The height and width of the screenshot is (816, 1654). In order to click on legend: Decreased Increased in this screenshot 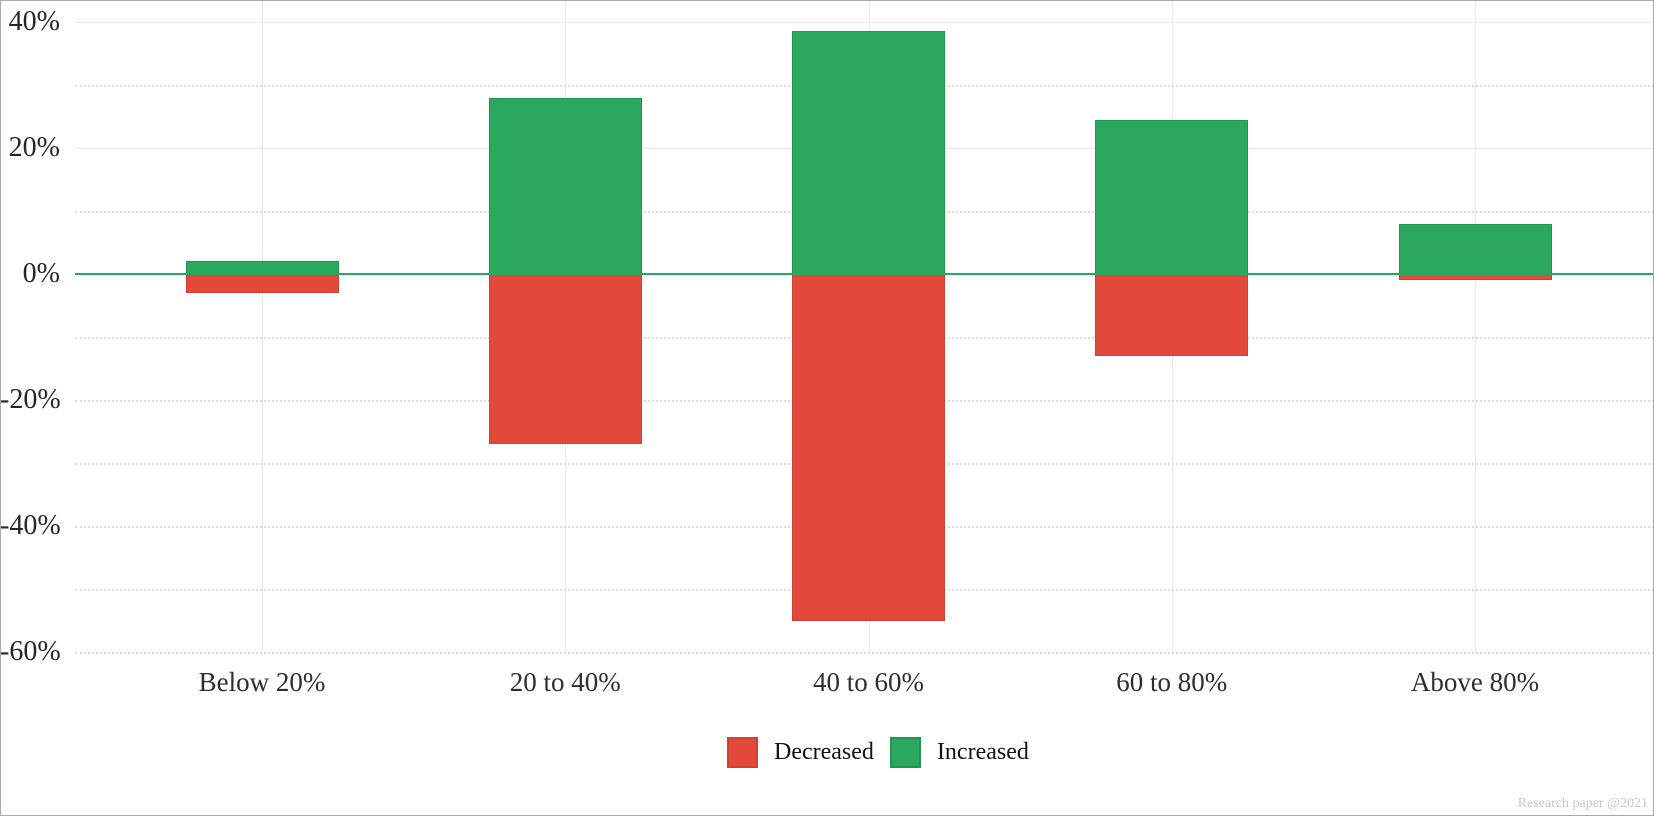, I will do `click(878, 752)`.